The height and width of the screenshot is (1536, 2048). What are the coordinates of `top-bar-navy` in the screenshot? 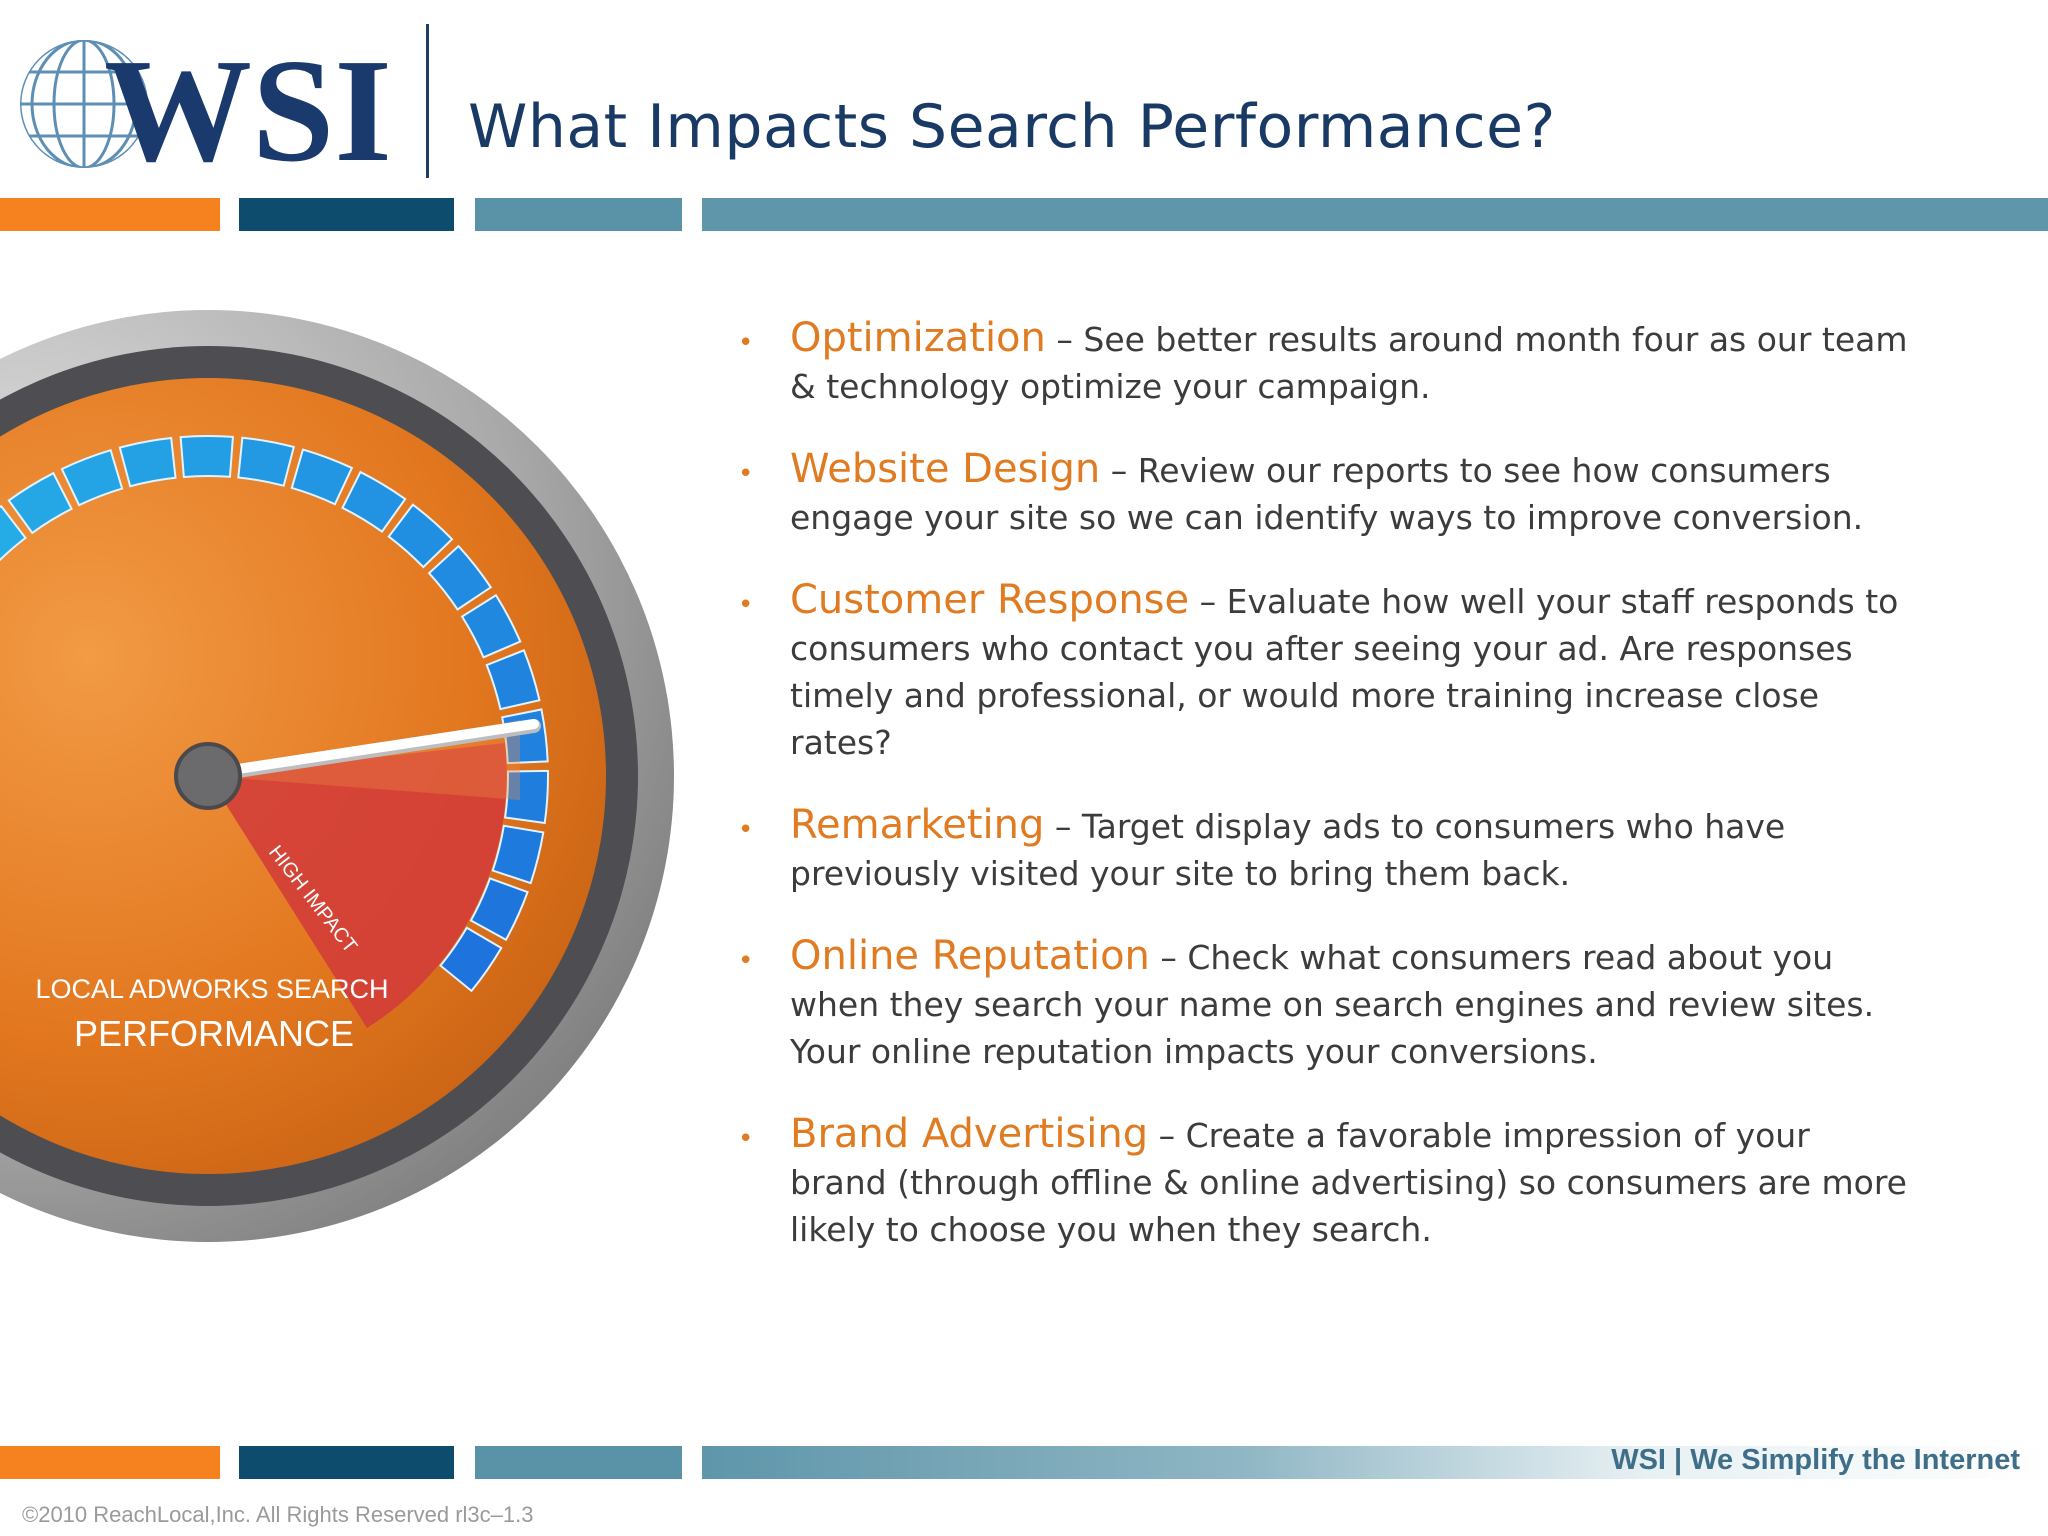 It's located at (346, 214).